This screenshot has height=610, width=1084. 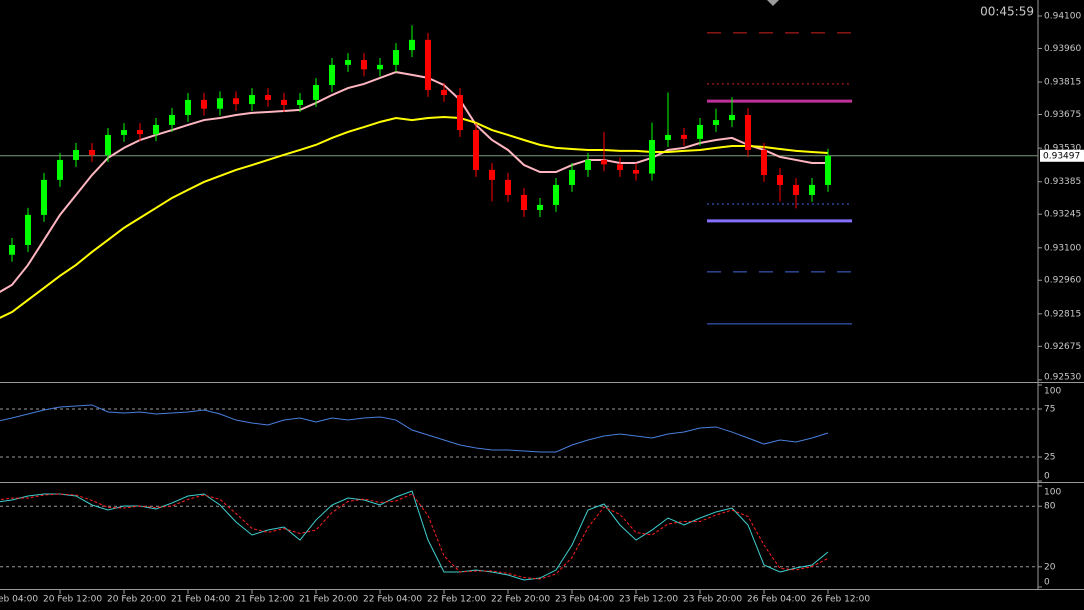 I want to click on y-tick-label: 75, so click(x=1049, y=410).